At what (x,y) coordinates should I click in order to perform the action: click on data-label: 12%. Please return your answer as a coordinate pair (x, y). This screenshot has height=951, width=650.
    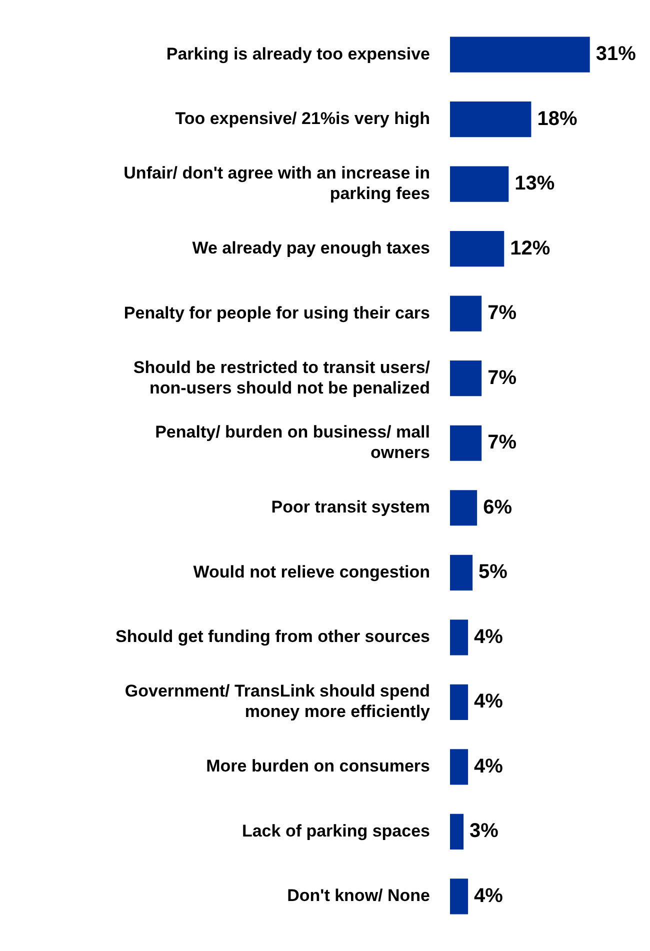
    Looking at the image, I should click on (530, 248).